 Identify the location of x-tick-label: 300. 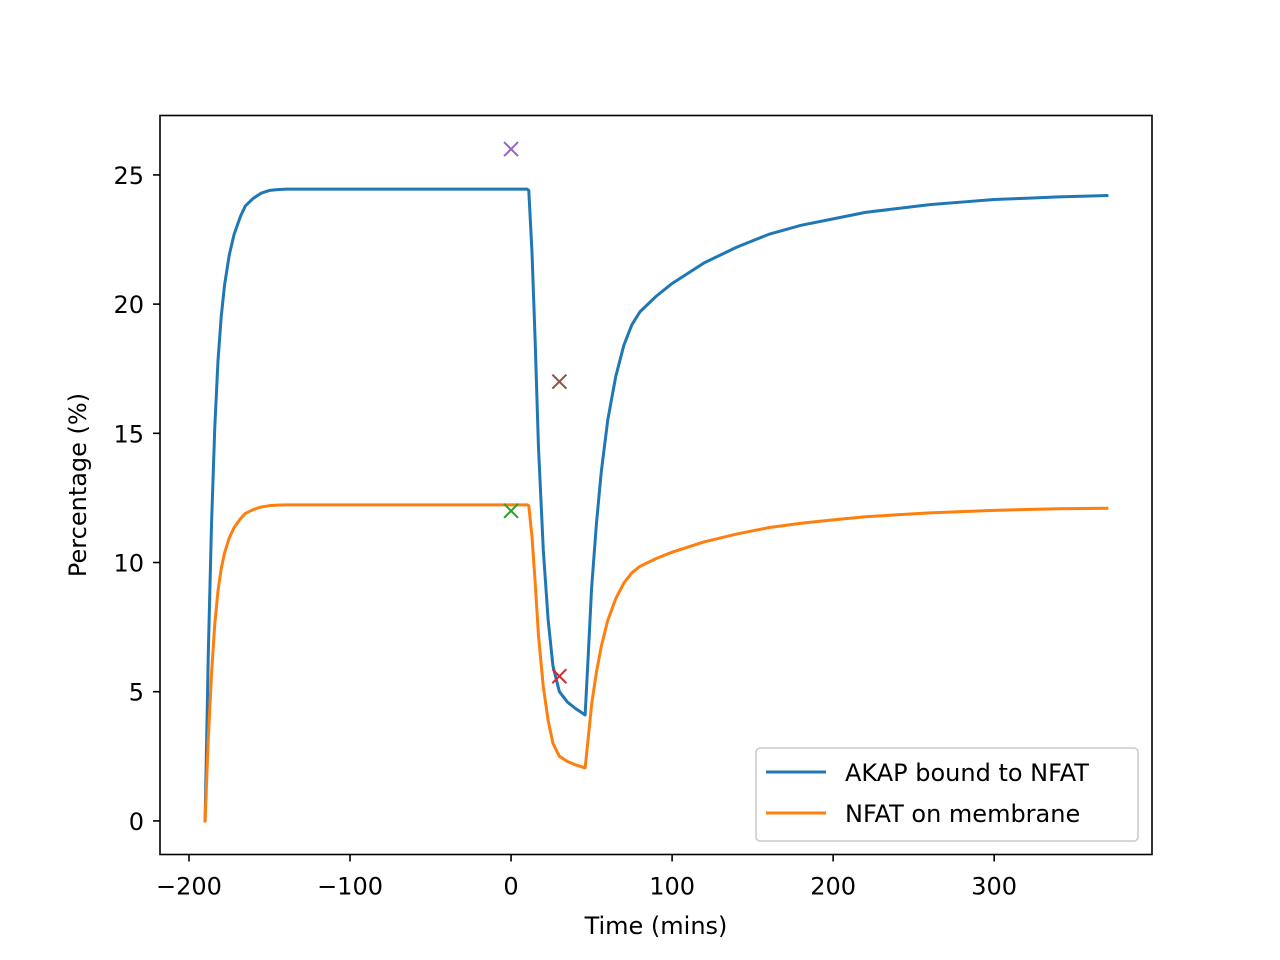
(994, 887).